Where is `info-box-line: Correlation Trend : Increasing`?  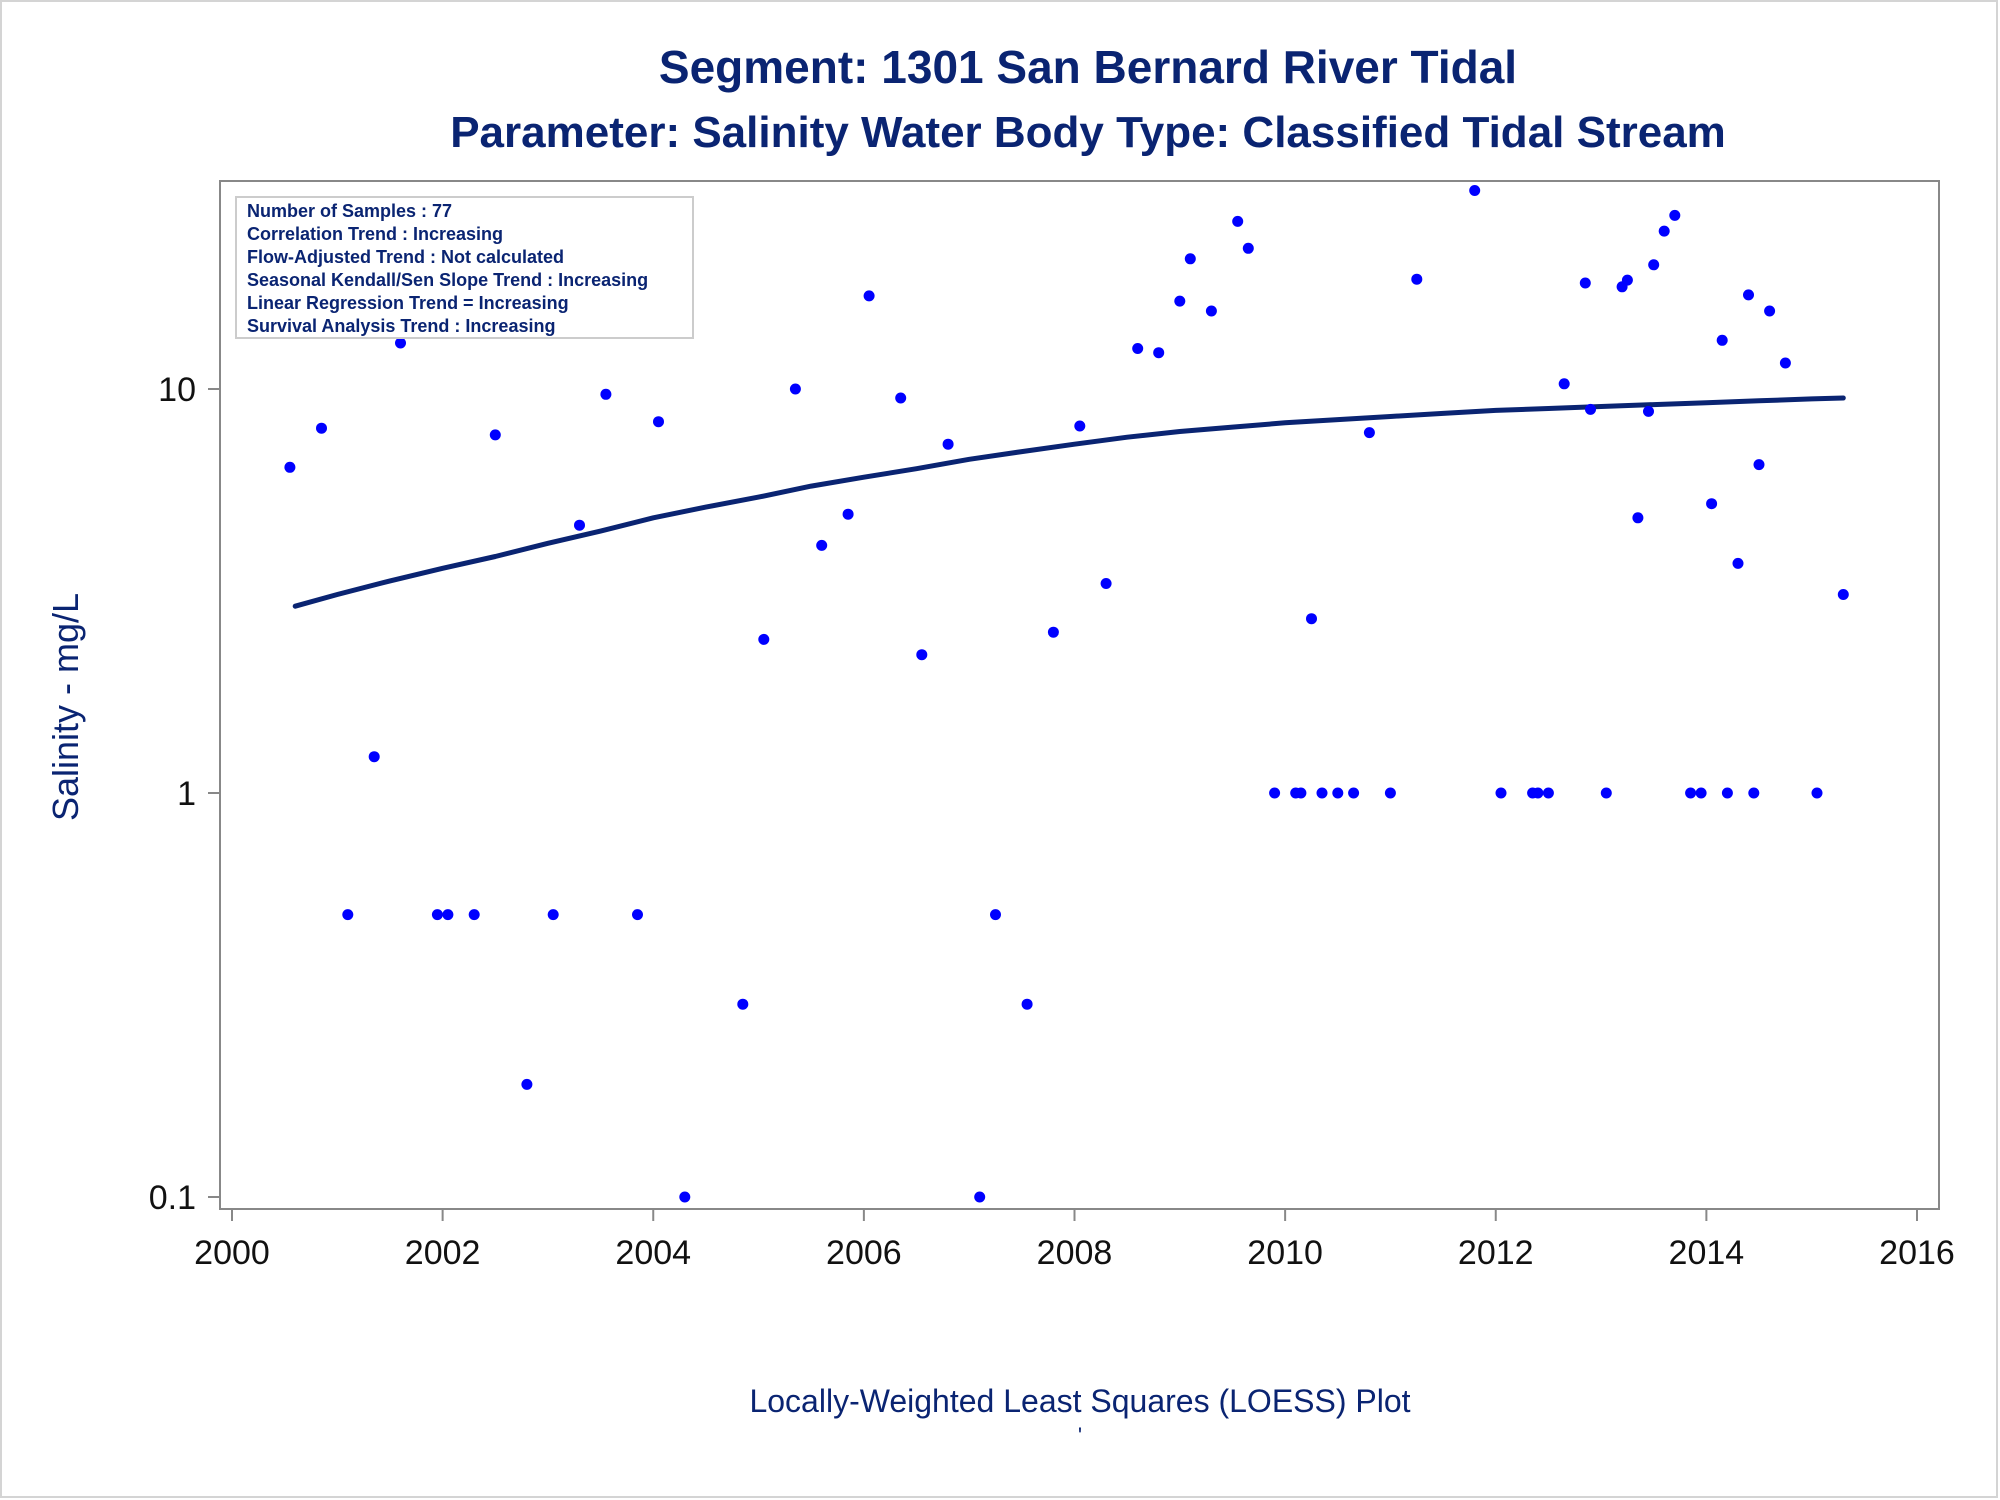 info-box-line: Correlation Trend : Increasing is located at coordinates (375, 234).